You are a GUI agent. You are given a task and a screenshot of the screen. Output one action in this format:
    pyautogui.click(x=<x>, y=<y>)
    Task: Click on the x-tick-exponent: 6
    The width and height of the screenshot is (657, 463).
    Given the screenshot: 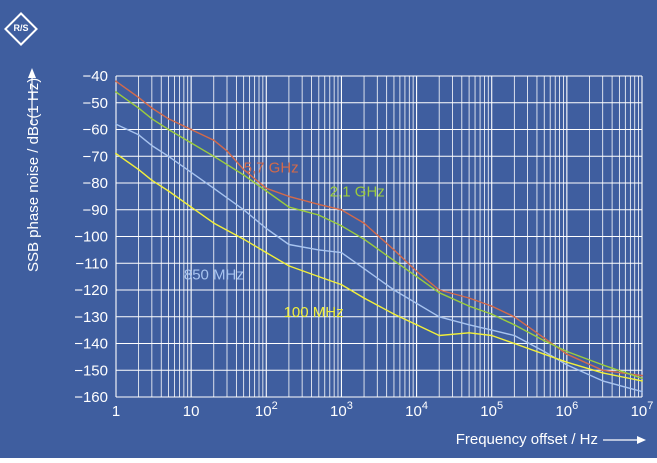 What is the action you would take?
    pyautogui.click(x=575, y=406)
    